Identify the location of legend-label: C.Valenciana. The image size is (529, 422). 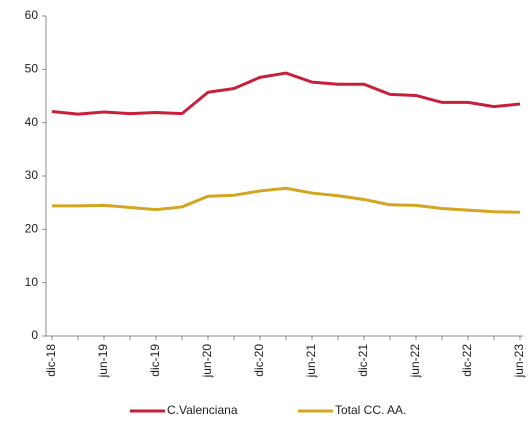
(202, 410).